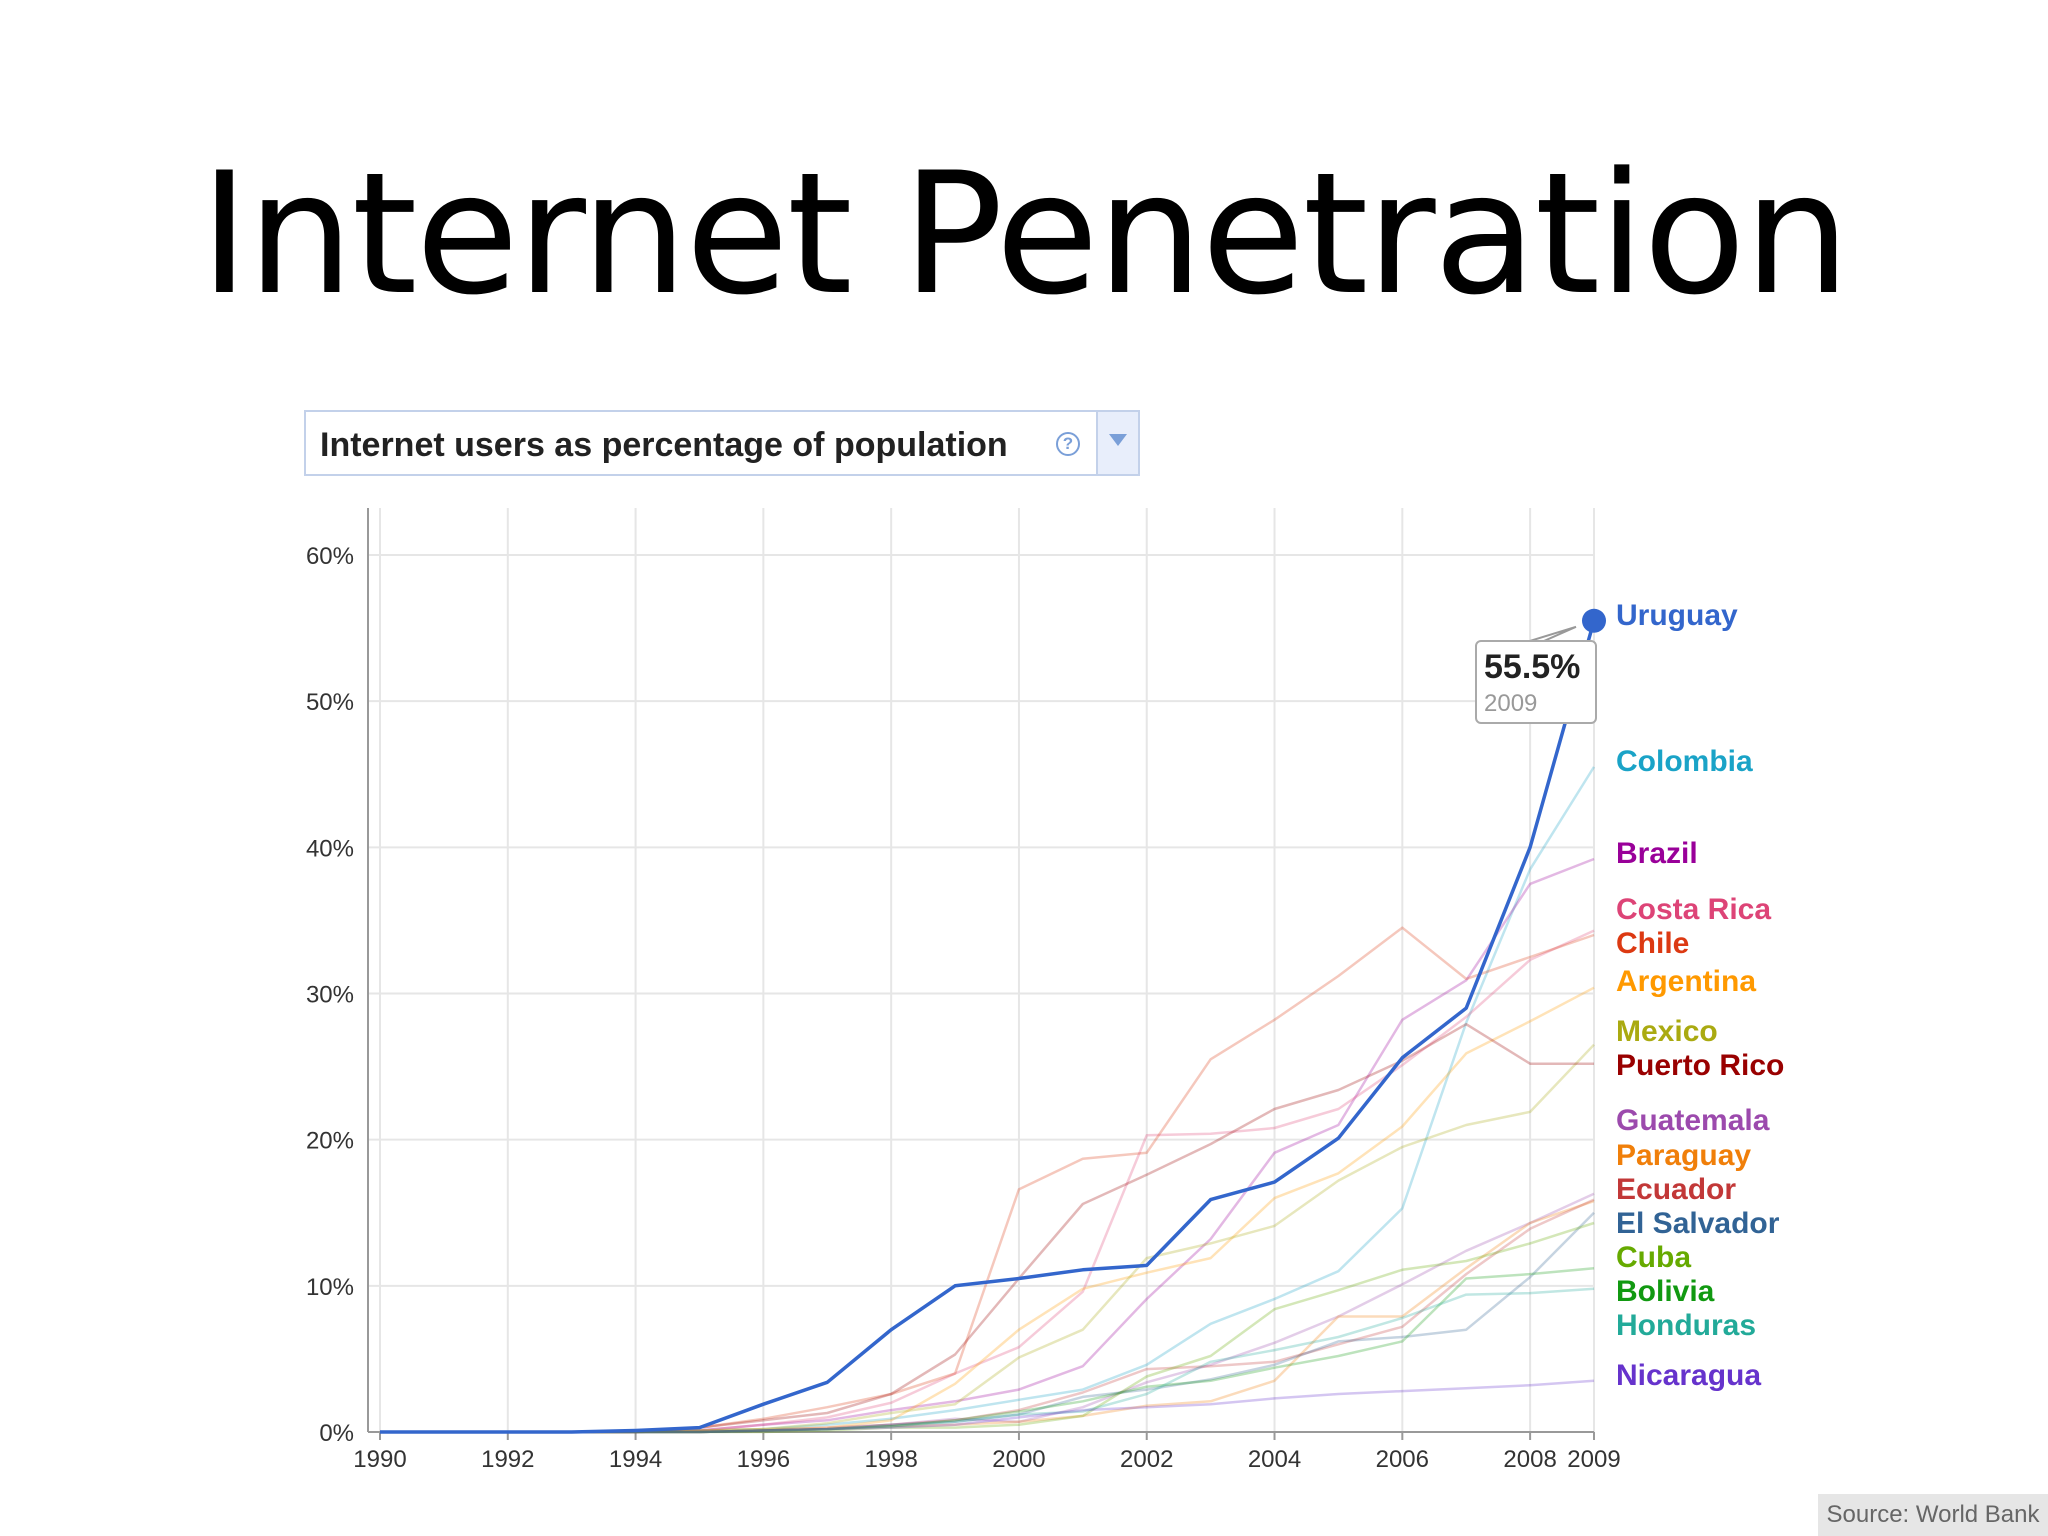  What do you see at coordinates (1677, 615) in the screenshot?
I see `series-label-uruguay: Uruguay` at bounding box center [1677, 615].